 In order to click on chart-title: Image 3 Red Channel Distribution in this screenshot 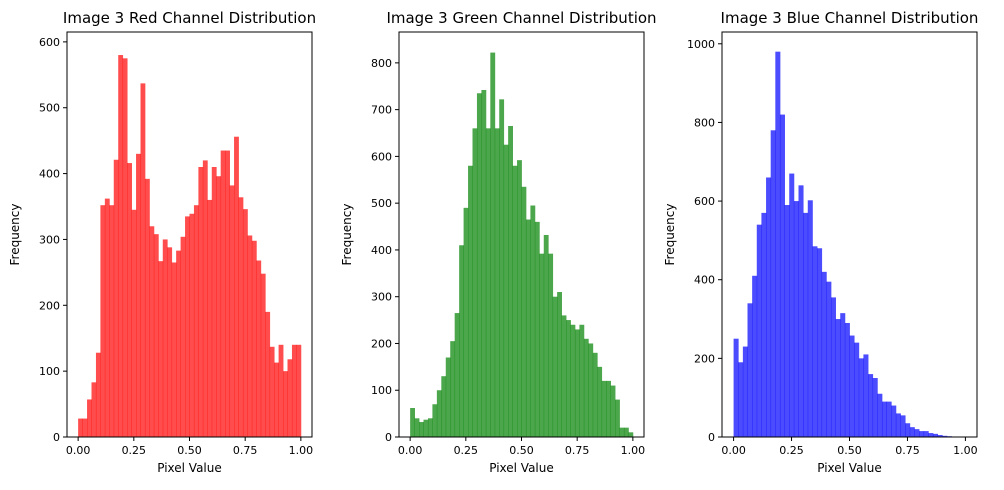, I will do `click(189, 18)`.